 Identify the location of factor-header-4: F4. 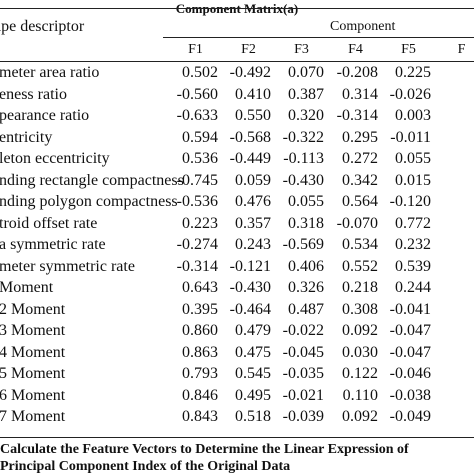
(355, 49).